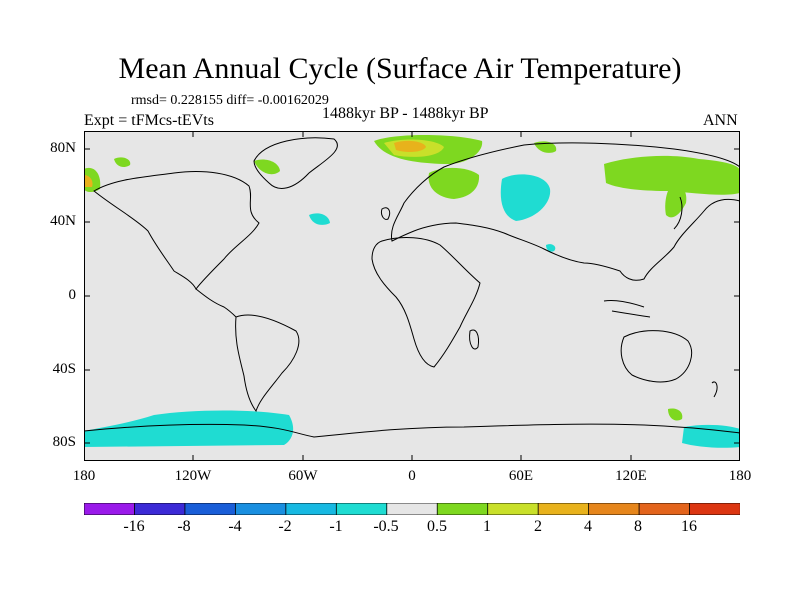  I want to click on colorbar-label: 4, so click(588, 526).